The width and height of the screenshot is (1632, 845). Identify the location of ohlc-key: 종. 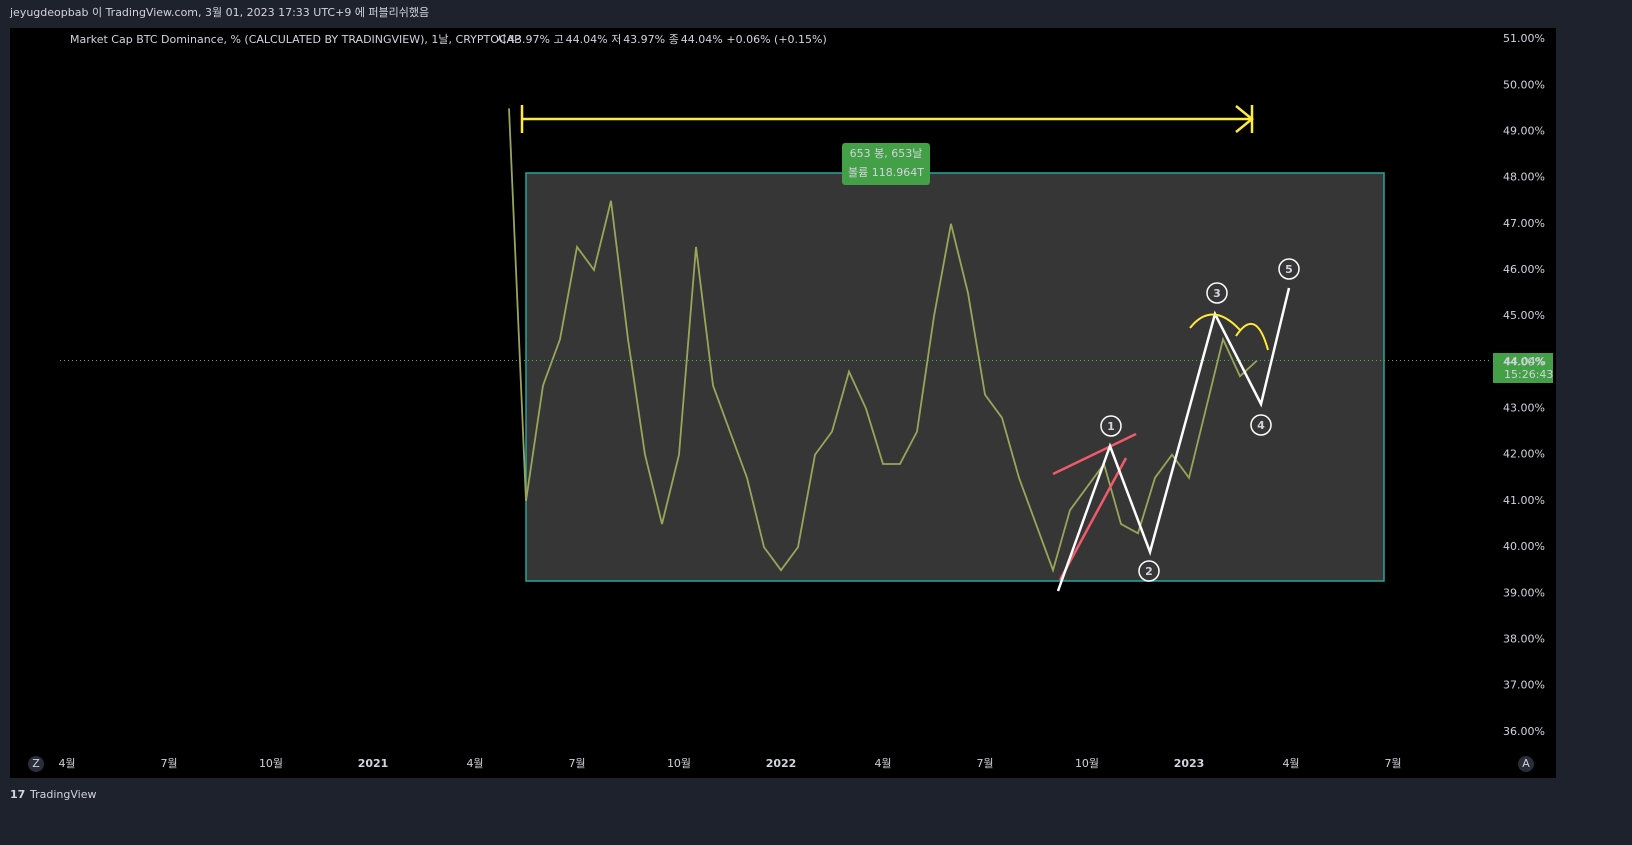
(674, 39).